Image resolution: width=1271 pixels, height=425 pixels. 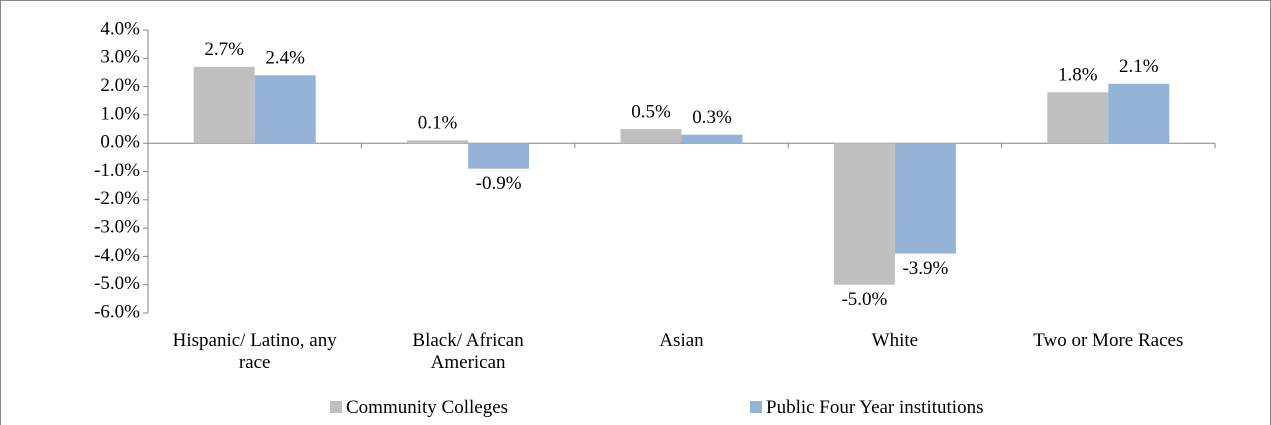 What do you see at coordinates (895, 340) in the screenshot?
I see `x-tick-label: White` at bounding box center [895, 340].